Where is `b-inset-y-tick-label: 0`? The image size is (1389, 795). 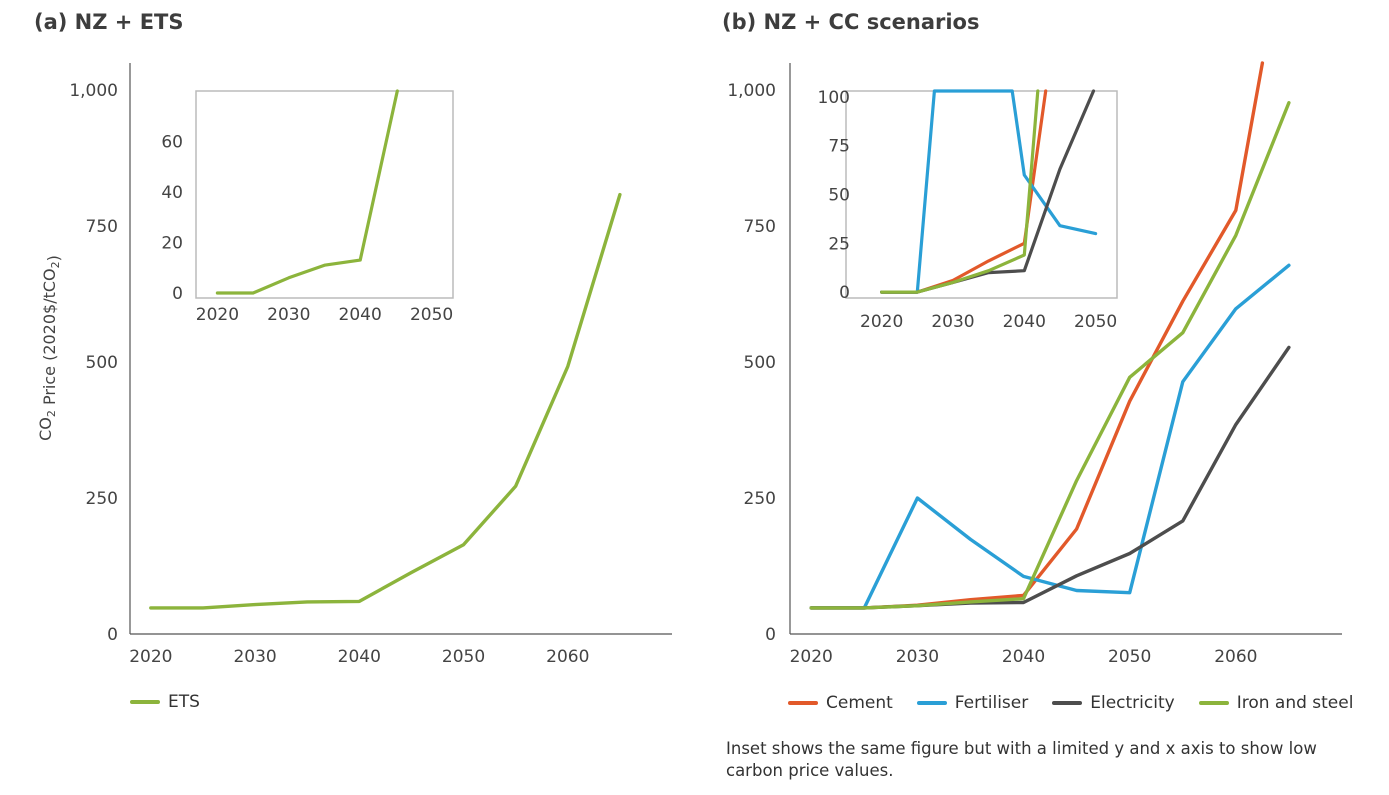
b-inset-y-tick-label: 0 is located at coordinates (844, 293).